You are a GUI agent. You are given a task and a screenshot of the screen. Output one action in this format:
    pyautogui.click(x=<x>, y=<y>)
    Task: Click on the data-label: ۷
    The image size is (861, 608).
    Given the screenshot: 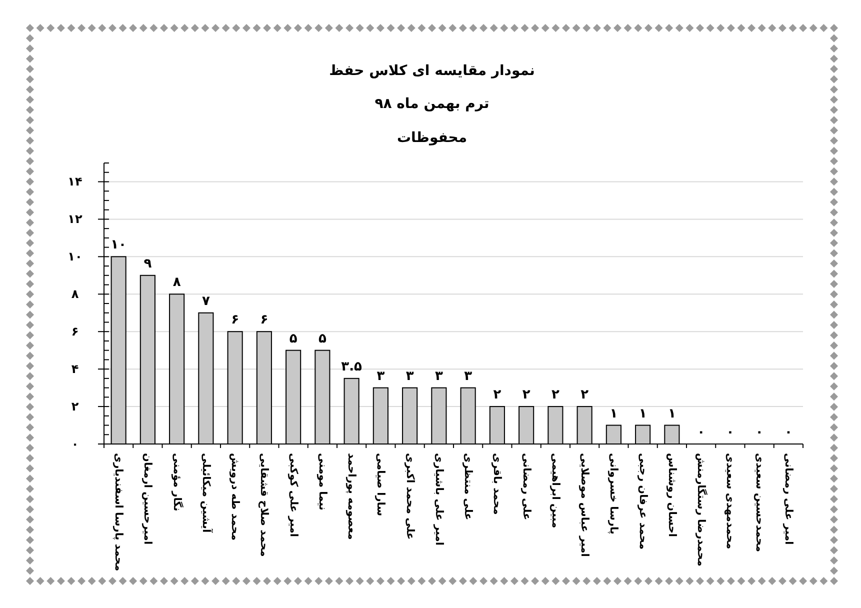 What is the action you would take?
    pyautogui.click(x=206, y=301)
    